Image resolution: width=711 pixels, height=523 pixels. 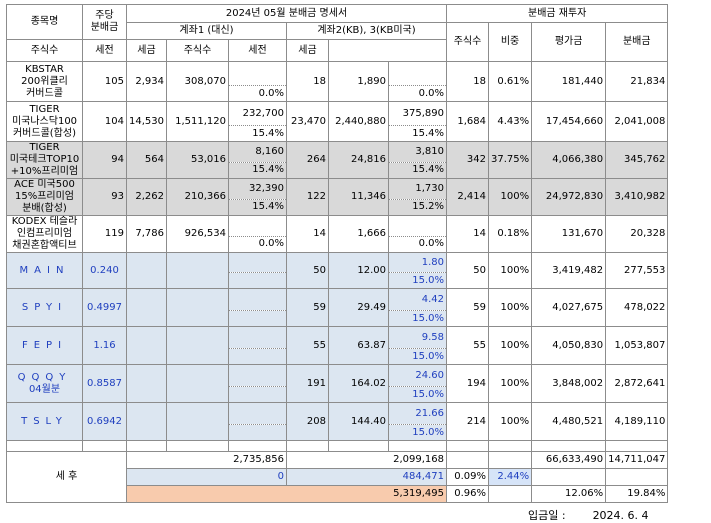 I want to click on cell-valuation: 3,848,002, so click(x=569, y=383).